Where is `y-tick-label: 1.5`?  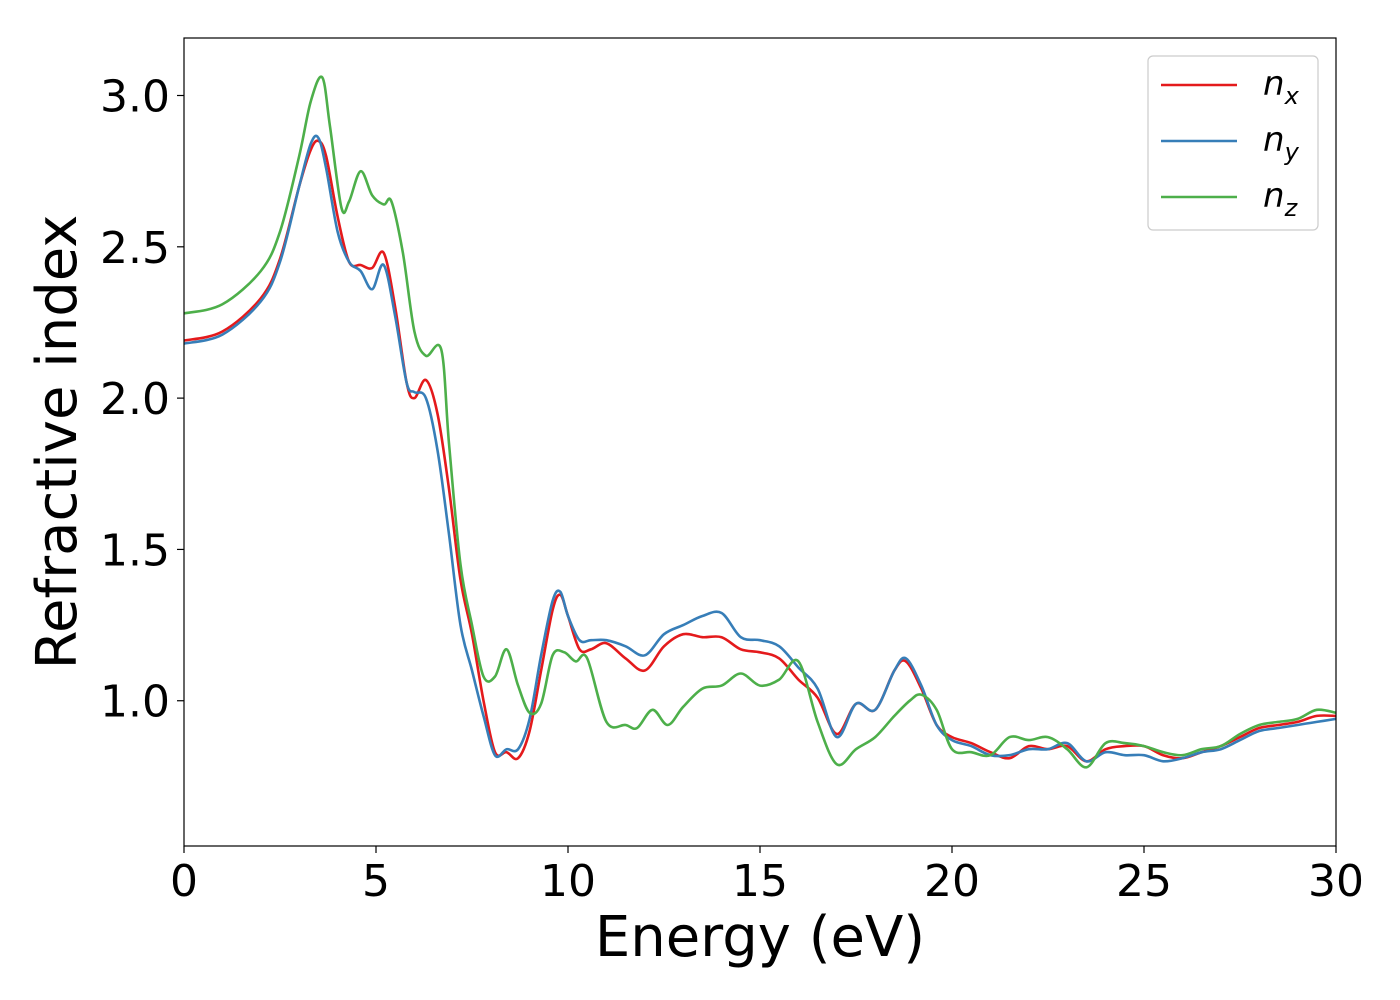
y-tick-label: 1.5 is located at coordinates (135, 550).